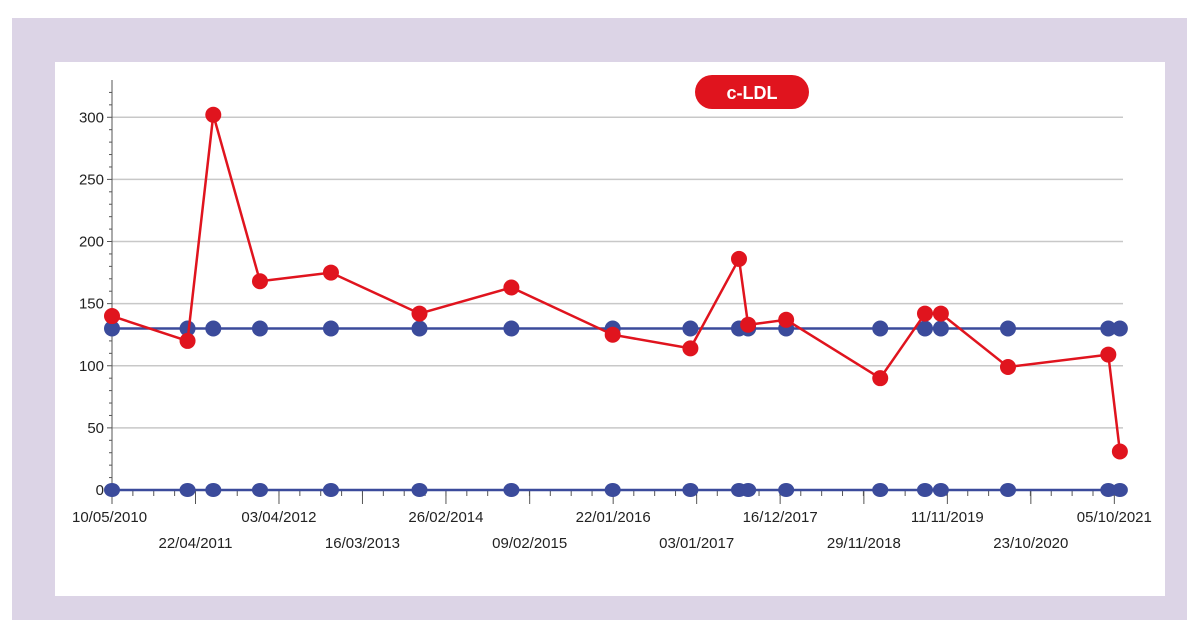  What do you see at coordinates (696, 543) in the screenshot?
I see `x-tick-label: 03/01/2017` at bounding box center [696, 543].